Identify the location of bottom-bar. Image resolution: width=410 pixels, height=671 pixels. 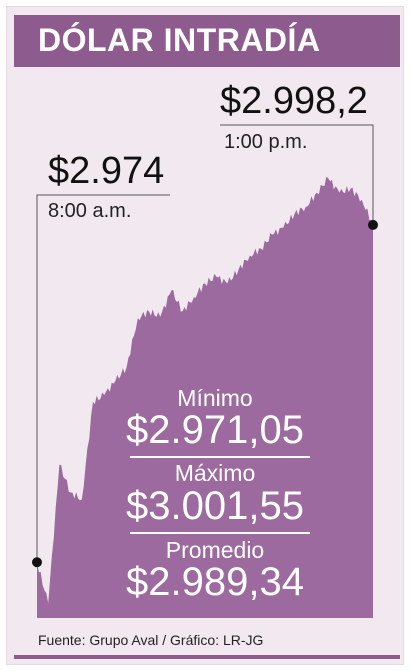
(207, 657).